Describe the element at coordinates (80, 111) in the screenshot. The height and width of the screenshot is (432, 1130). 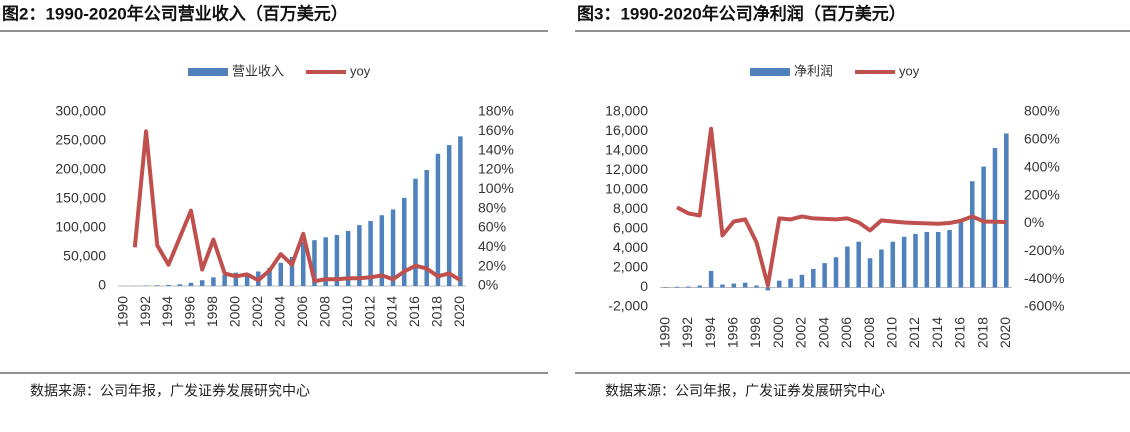
I see `y-tick-label: 300,000` at that location.